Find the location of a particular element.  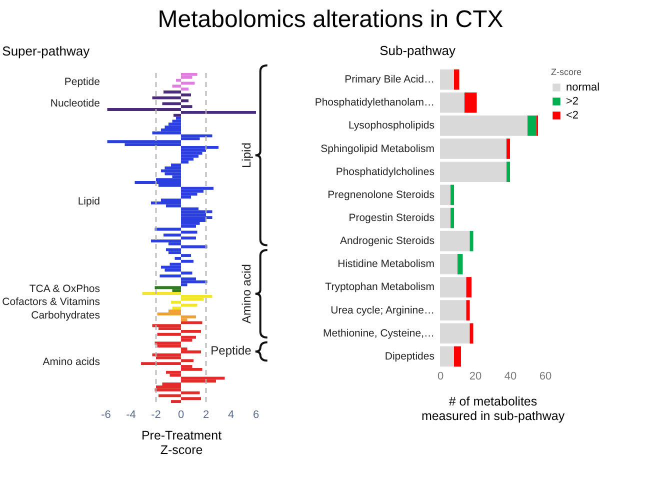

x-tick-label: 2 is located at coordinates (206, 415).